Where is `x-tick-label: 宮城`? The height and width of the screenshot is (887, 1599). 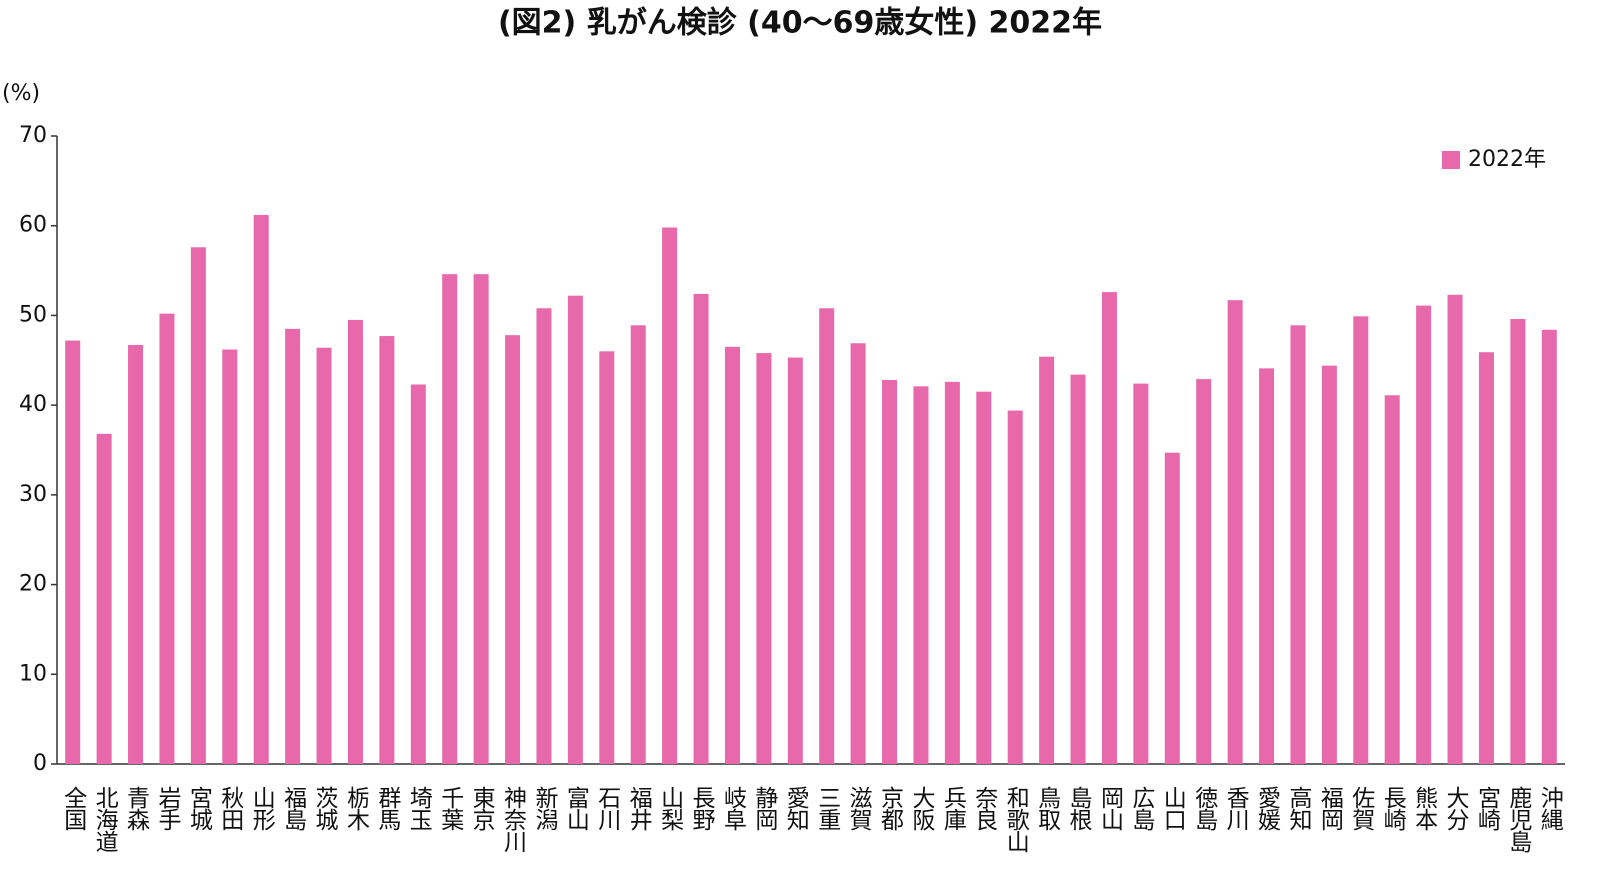 x-tick-label: 宮城 is located at coordinates (199, 808).